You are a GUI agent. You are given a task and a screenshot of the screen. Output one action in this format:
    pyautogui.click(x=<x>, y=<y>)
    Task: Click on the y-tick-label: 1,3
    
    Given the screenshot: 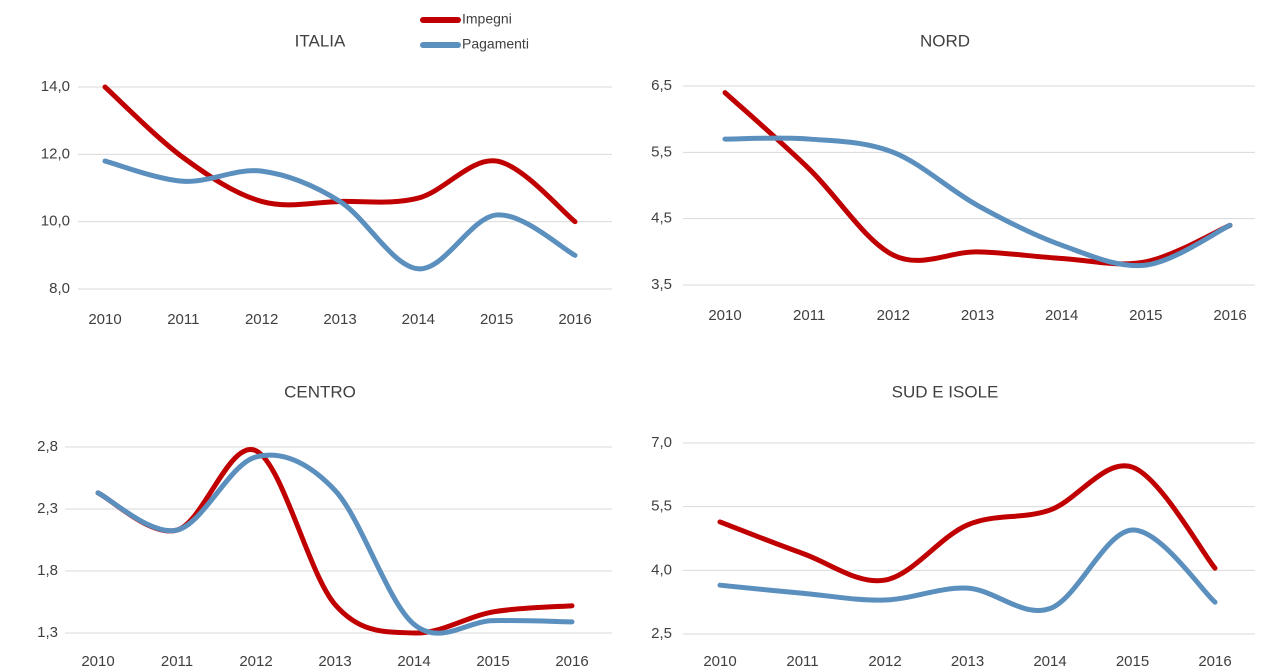 What is the action you would take?
    pyautogui.click(x=47, y=632)
    